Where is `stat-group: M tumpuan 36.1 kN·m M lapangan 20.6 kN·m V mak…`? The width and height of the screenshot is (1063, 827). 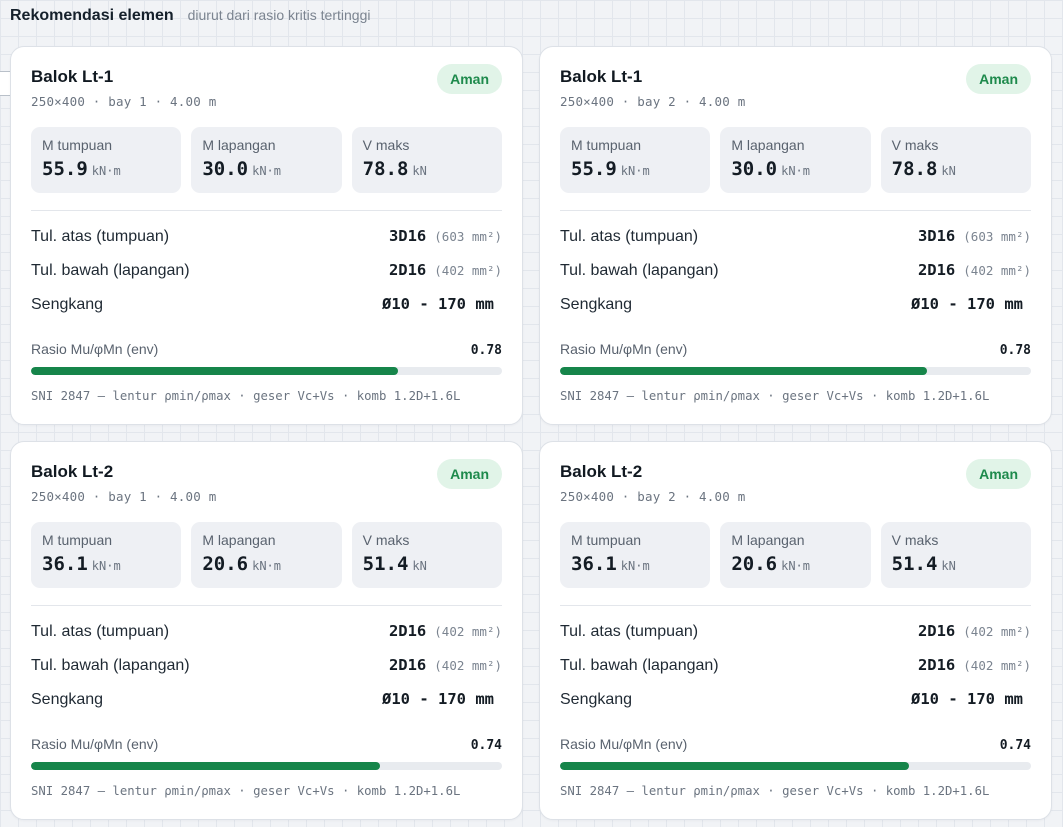
stat-group: M tumpuan 36.1 kN·m M lapangan 20.6 kN·m V mak… is located at coordinates (795, 555).